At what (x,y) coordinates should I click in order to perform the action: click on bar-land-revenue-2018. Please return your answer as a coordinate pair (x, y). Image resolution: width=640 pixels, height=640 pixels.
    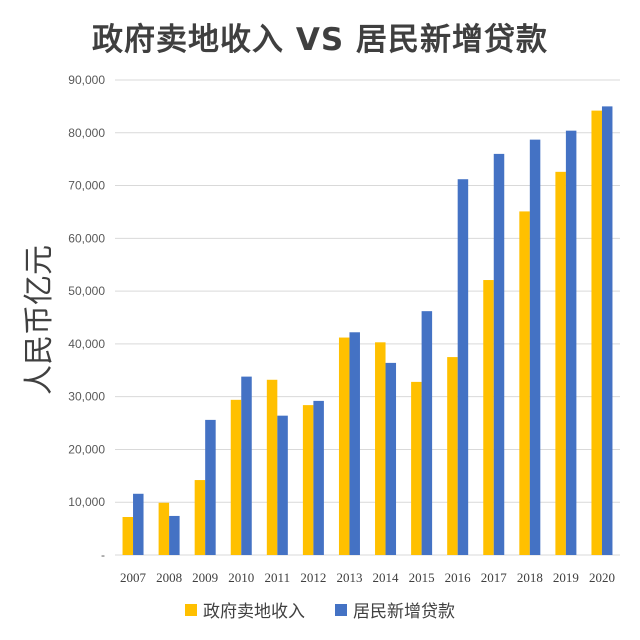
    Looking at the image, I should click on (524, 383).